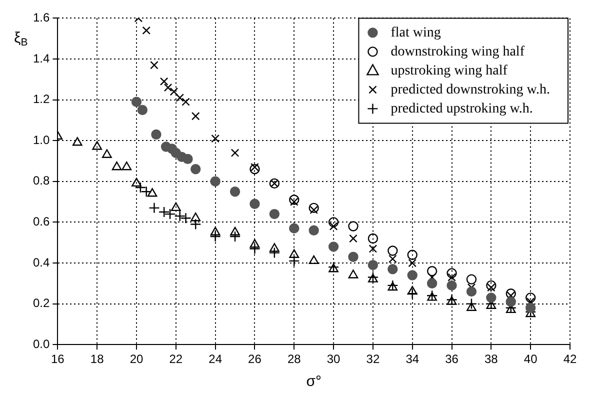  Describe the element at coordinates (41, 221) in the screenshot. I see `y-tick-label: 0.6` at that location.